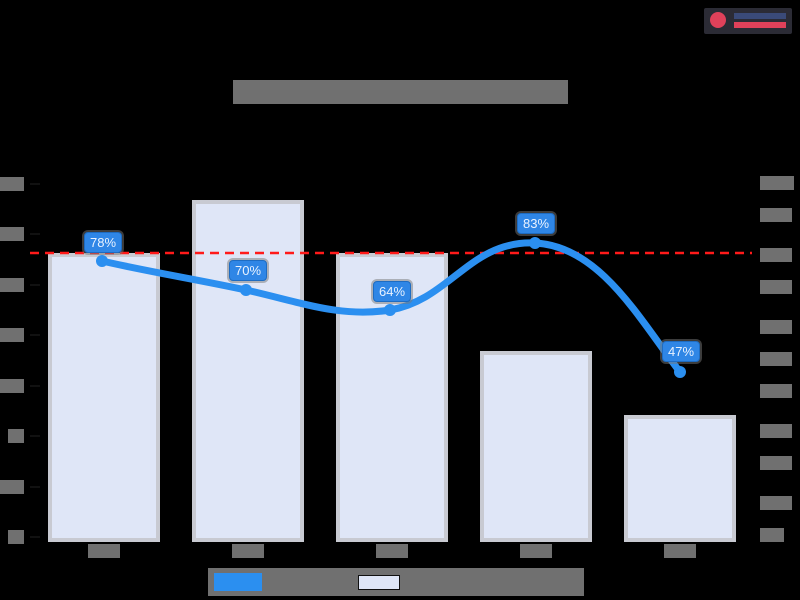 This screenshot has width=800, height=600. Describe the element at coordinates (748, 21) in the screenshot. I see `brand-logo` at that location.